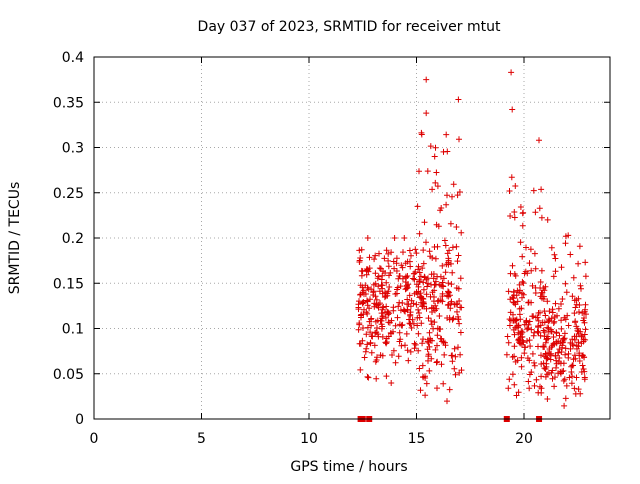 This screenshot has width=640, height=484. I want to click on x-tick-label: 15, so click(417, 439).